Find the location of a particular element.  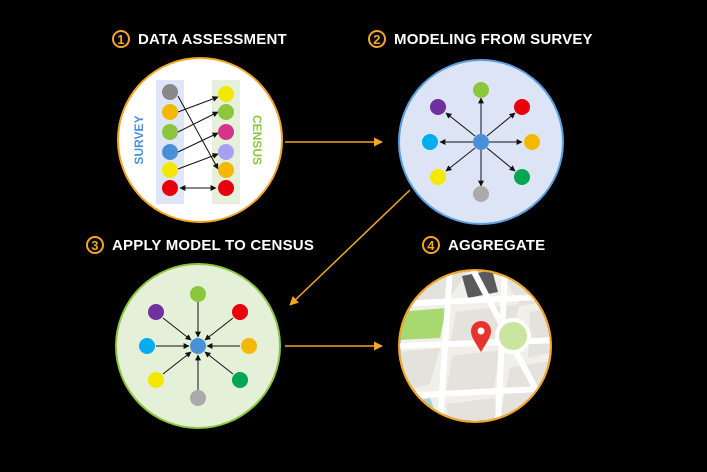

step-2-heading: 2 MODELING FROM SURVEY is located at coordinates (480, 39).